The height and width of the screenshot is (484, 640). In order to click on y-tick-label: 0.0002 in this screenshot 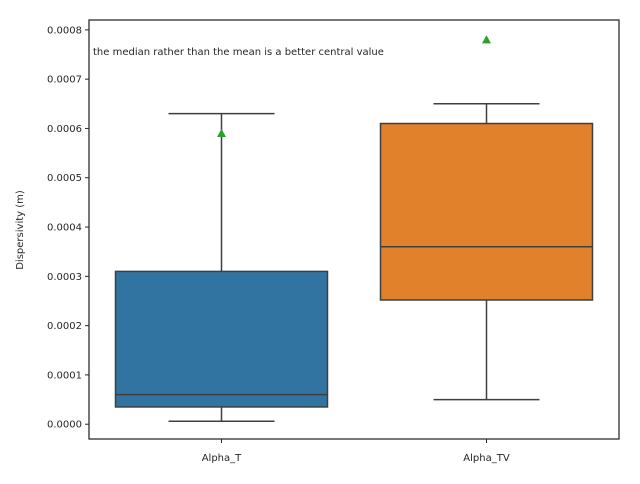, I will do `click(64, 326)`.